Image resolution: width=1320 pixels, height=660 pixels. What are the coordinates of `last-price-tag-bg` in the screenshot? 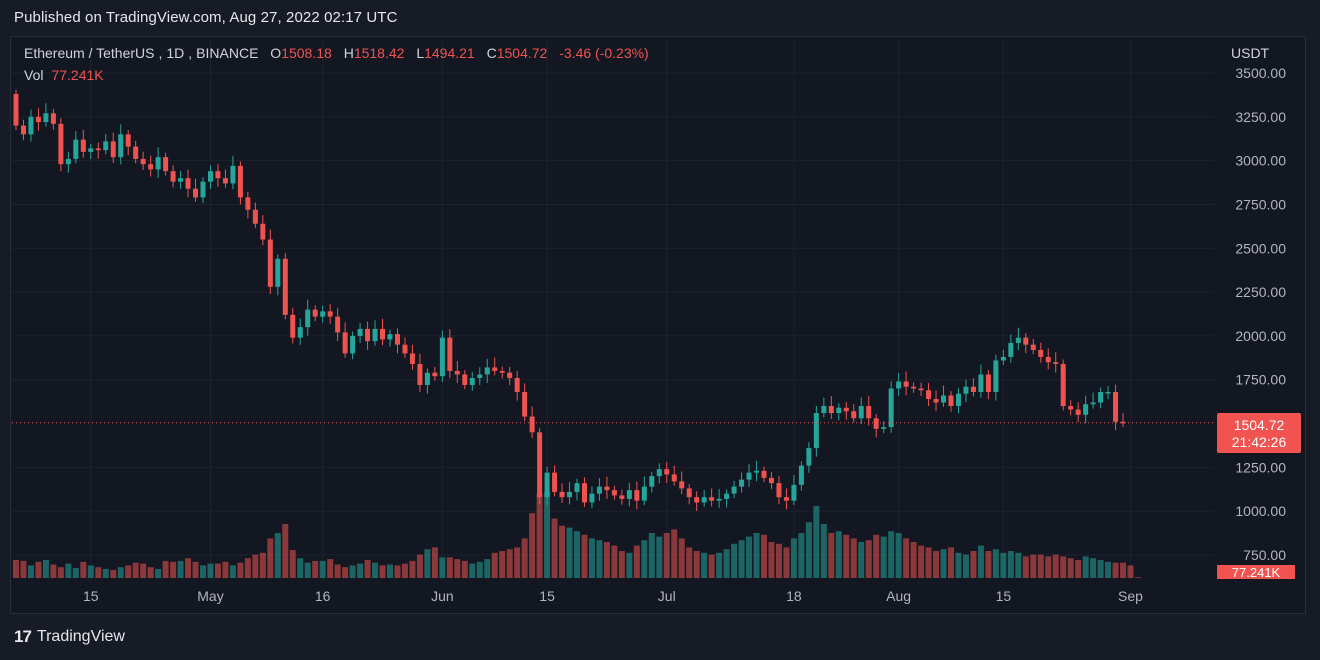 It's located at (1259, 433).